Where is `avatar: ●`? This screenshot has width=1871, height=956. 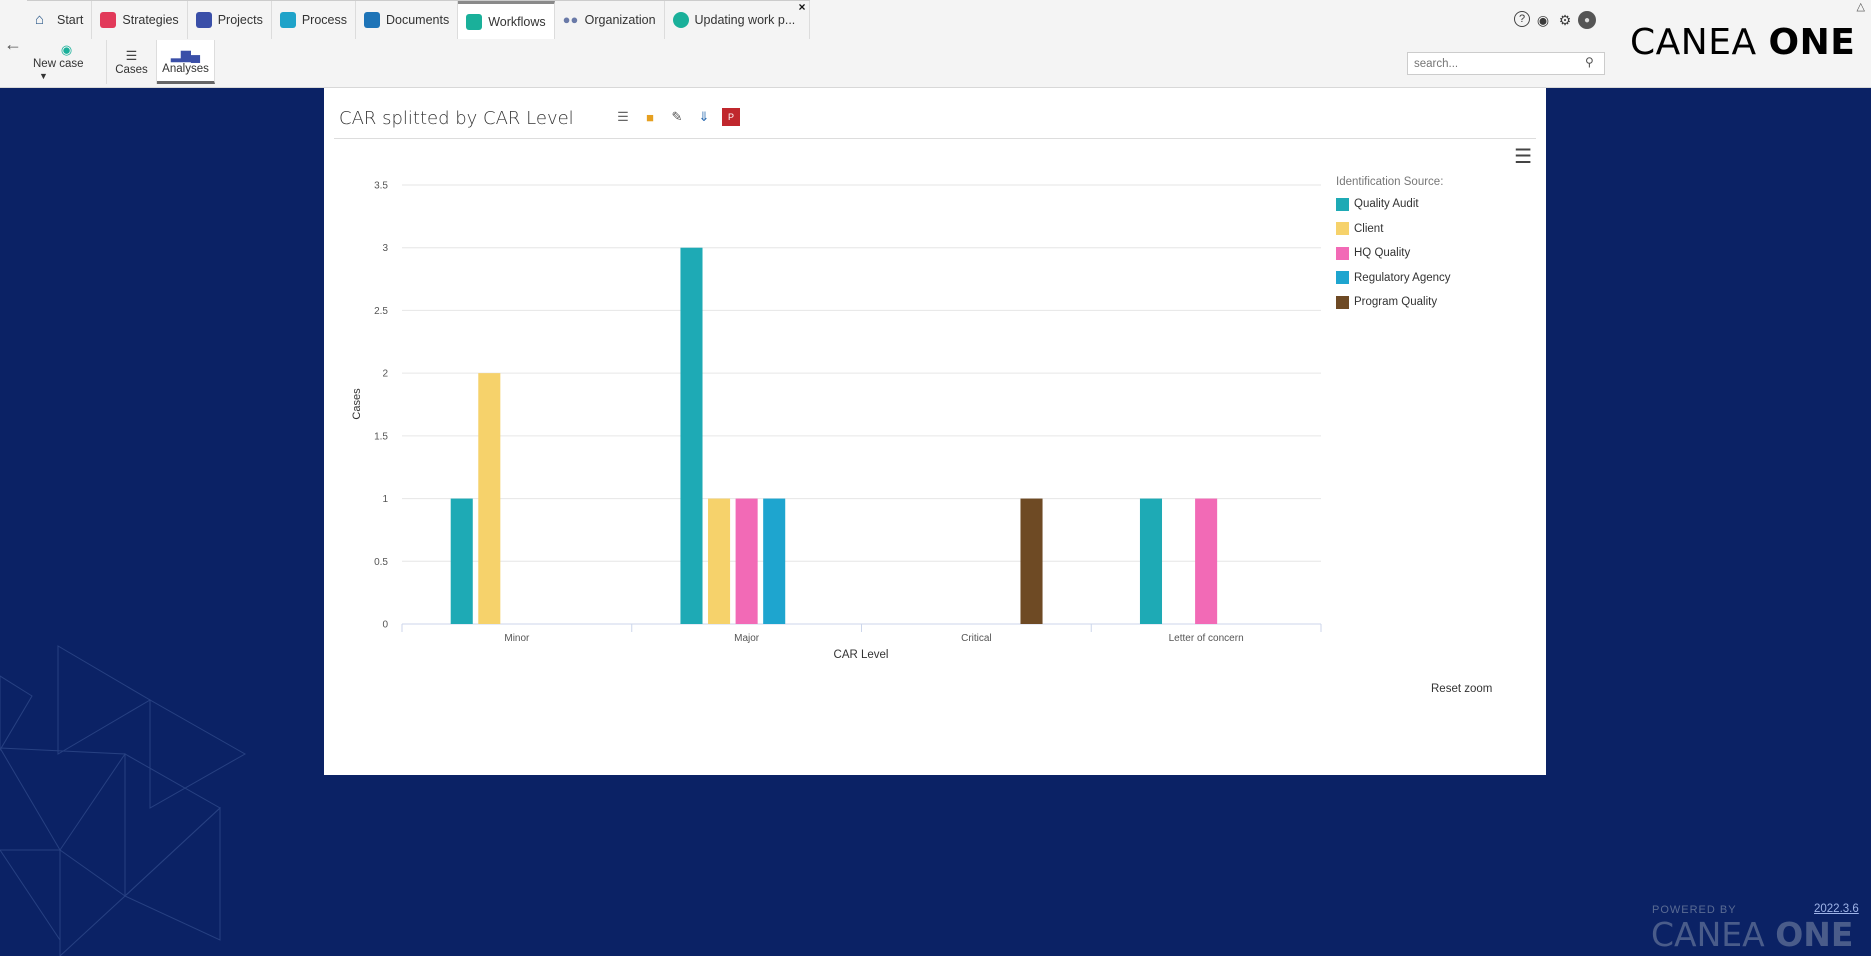 avatar: ● is located at coordinates (1587, 20).